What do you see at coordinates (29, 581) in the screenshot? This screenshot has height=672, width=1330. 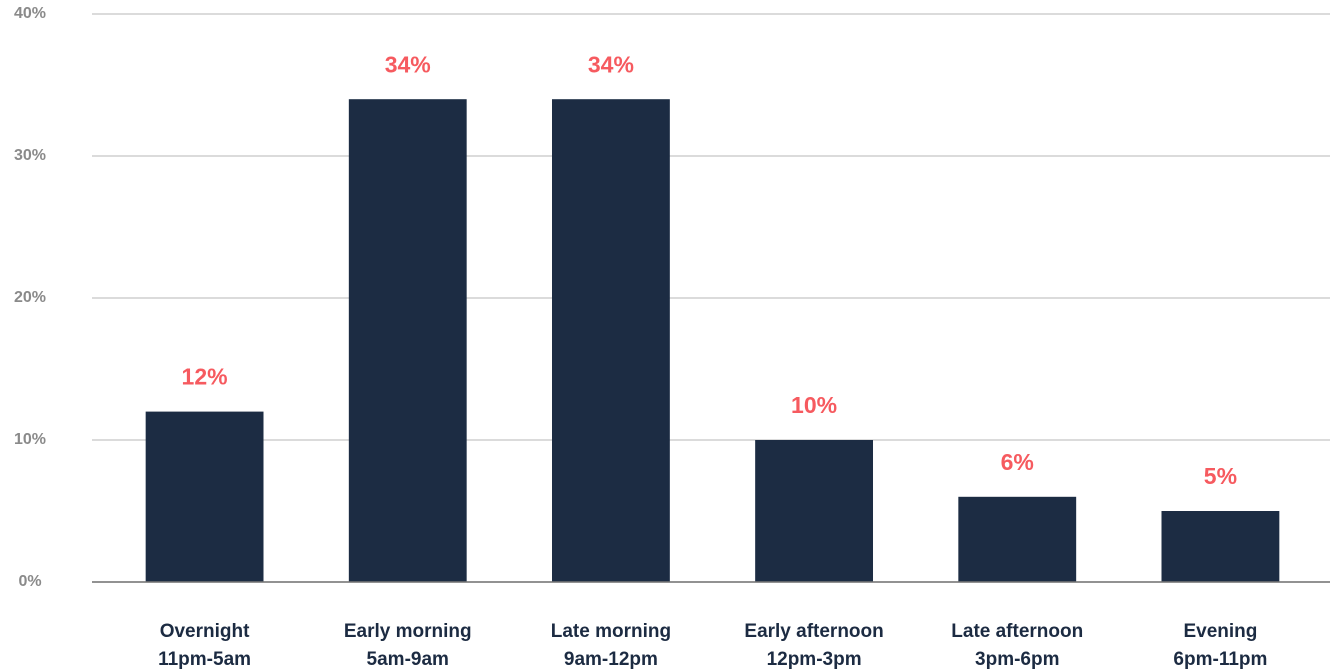 I see `y-tick-label: 0%` at bounding box center [29, 581].